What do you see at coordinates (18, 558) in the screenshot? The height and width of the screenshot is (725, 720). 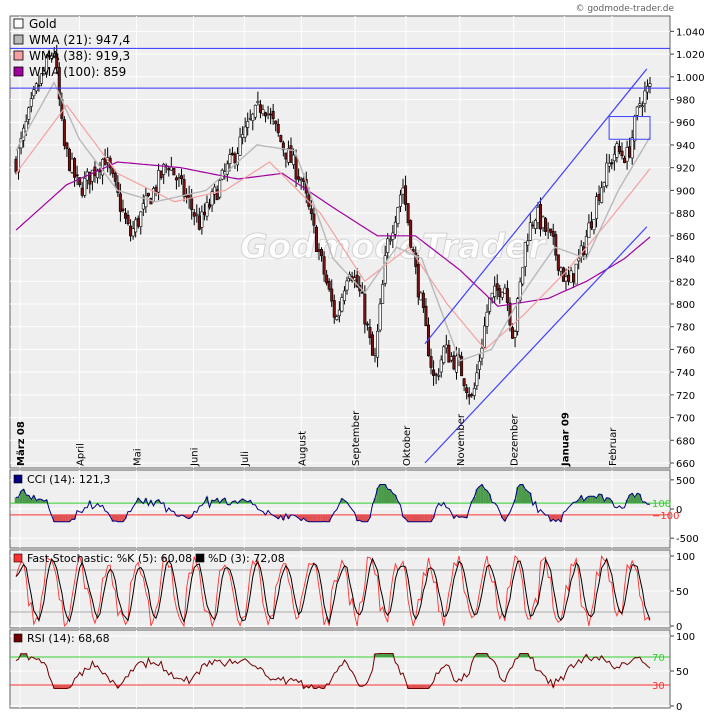 I see `stoch-k-legend-swatch` at bounding box center [18, 558].